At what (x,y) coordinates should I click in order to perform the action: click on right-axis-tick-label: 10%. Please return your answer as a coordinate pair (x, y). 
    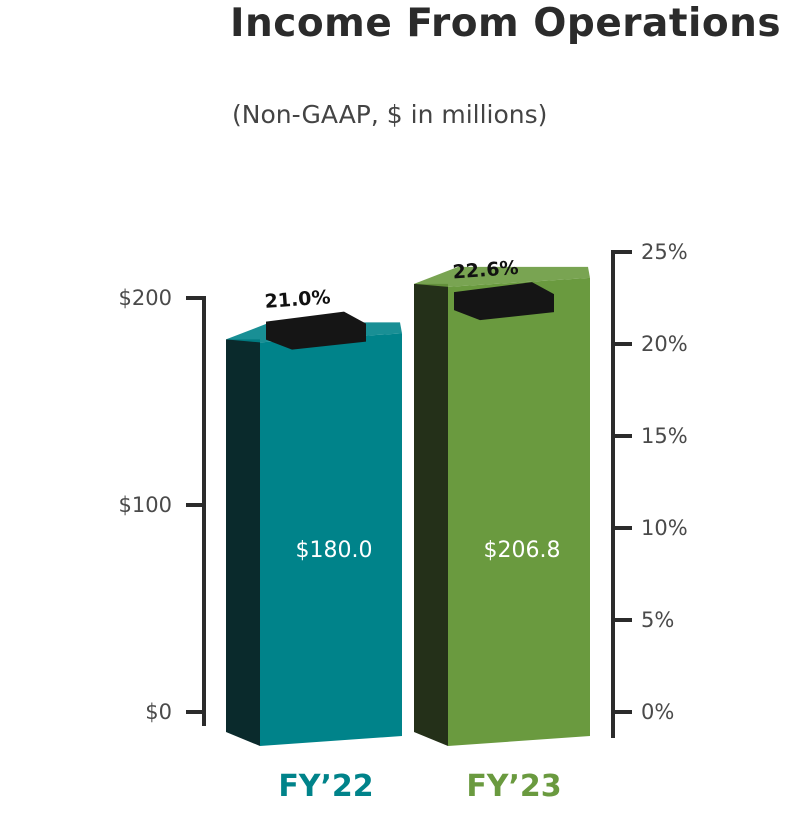
    Looking at the image, I should click on (664, 528).